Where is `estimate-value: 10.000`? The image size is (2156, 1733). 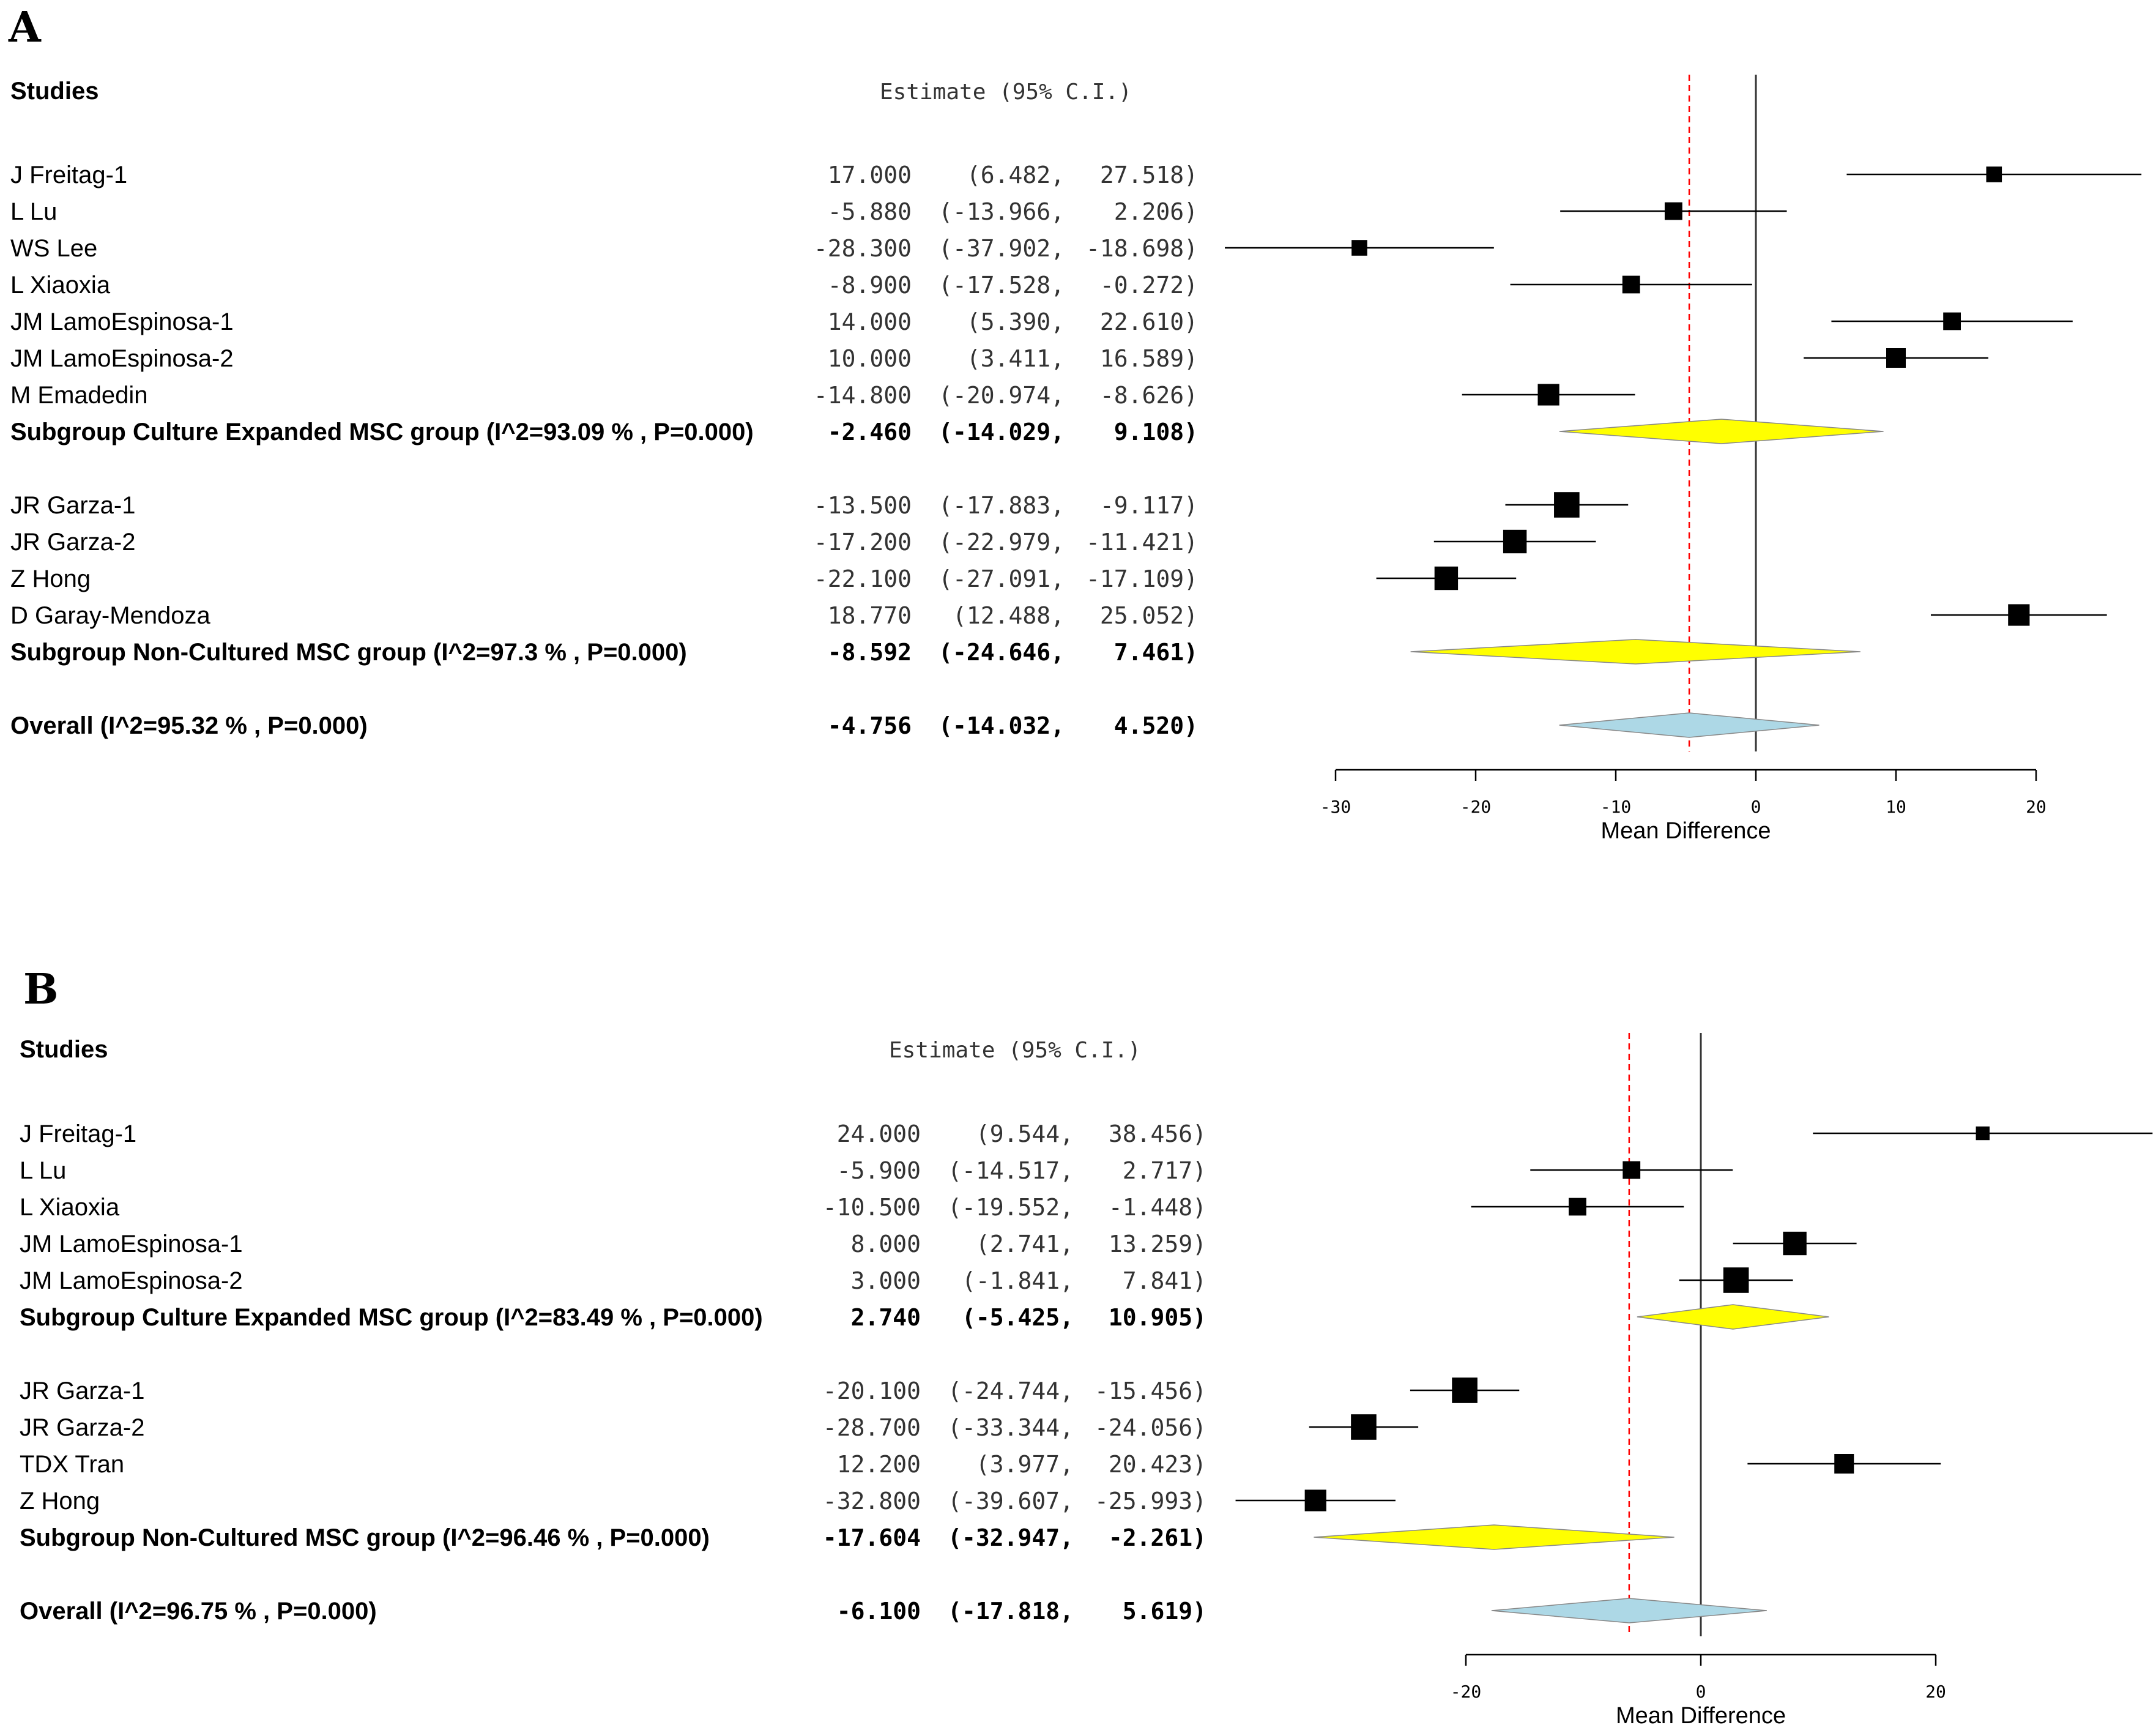
estimate-value: 10.000 is located at coordinates (870, 359).